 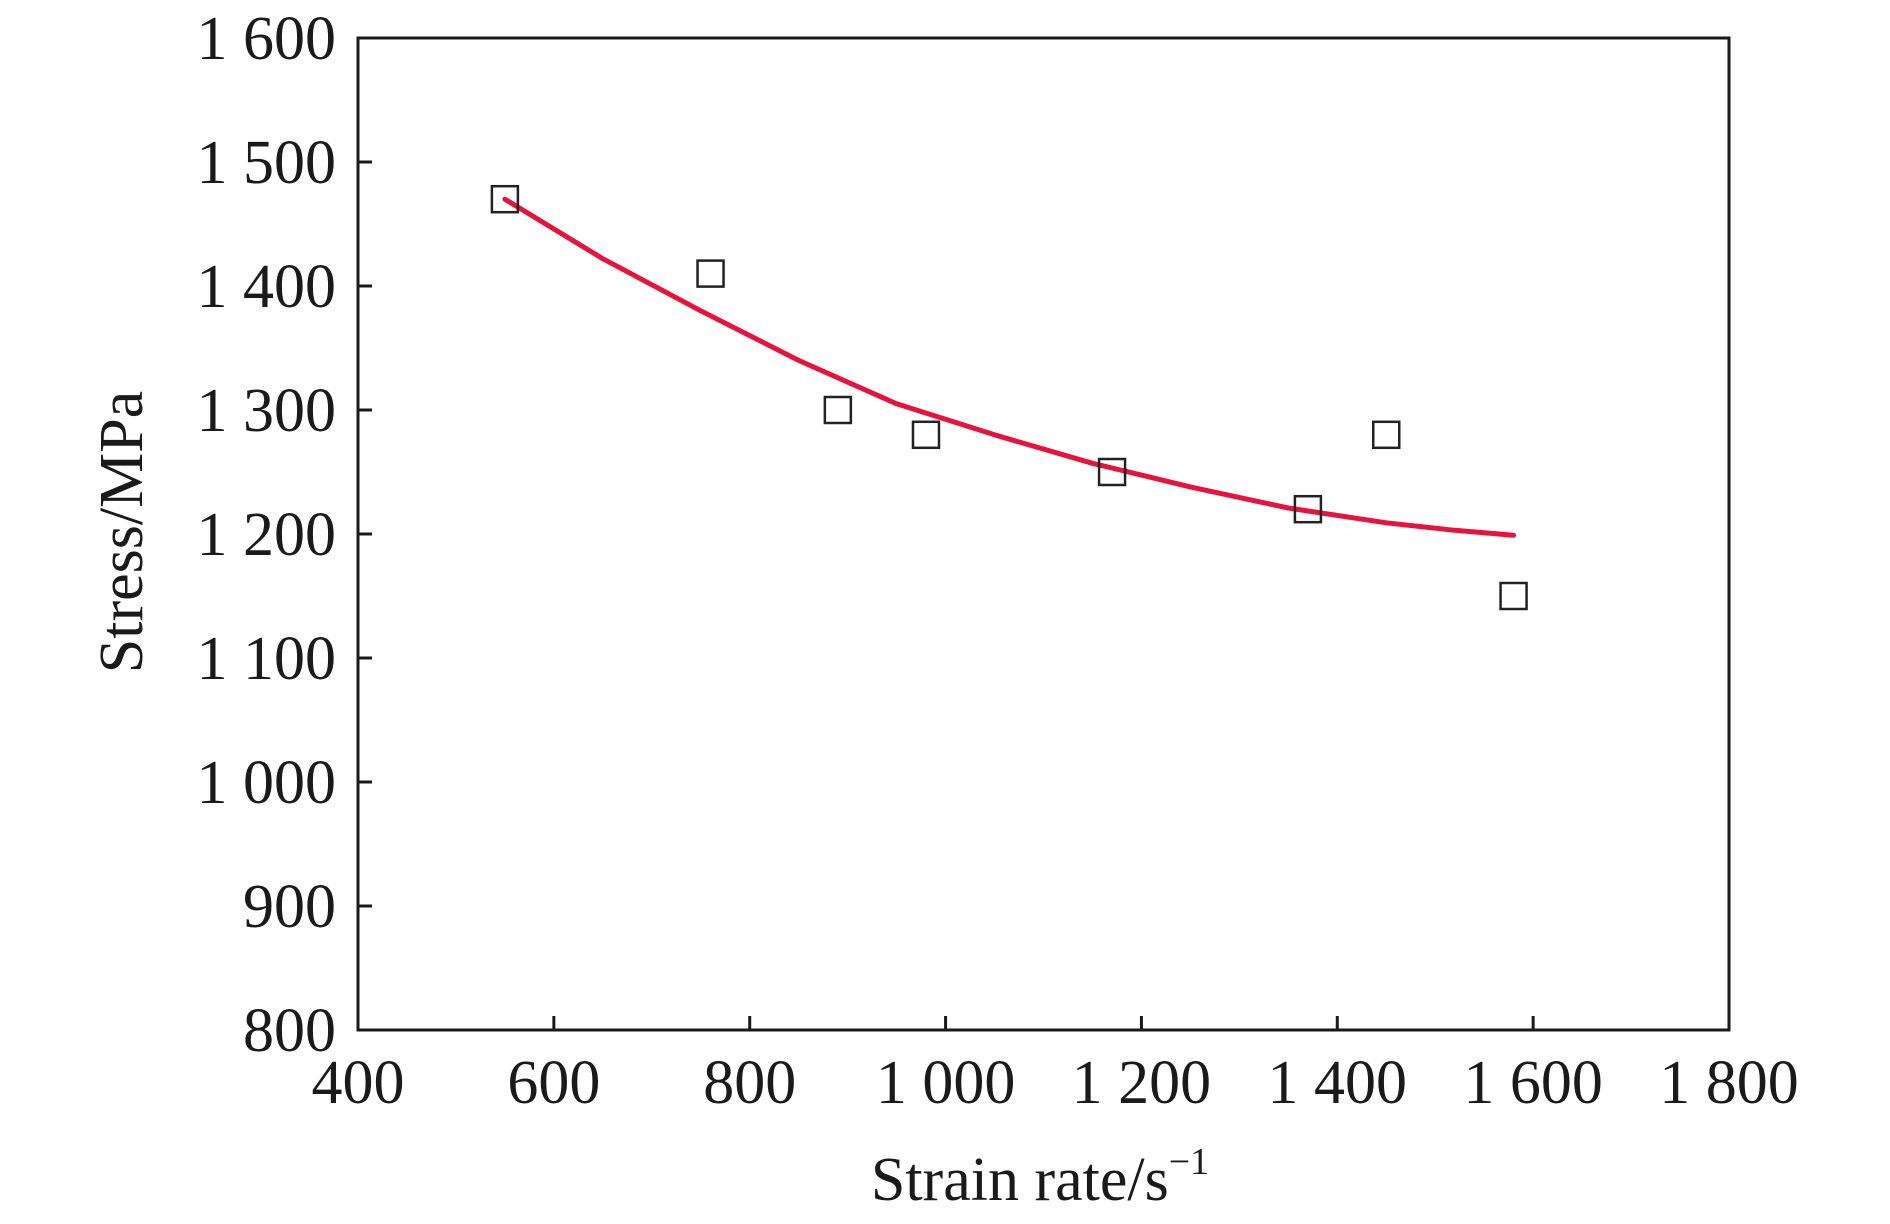 What do you see at coordinates (1020, 1180) in the screenshot?
I see `x-axis-title-main: Strain rate/s` at bounding box center [1020, 1180].